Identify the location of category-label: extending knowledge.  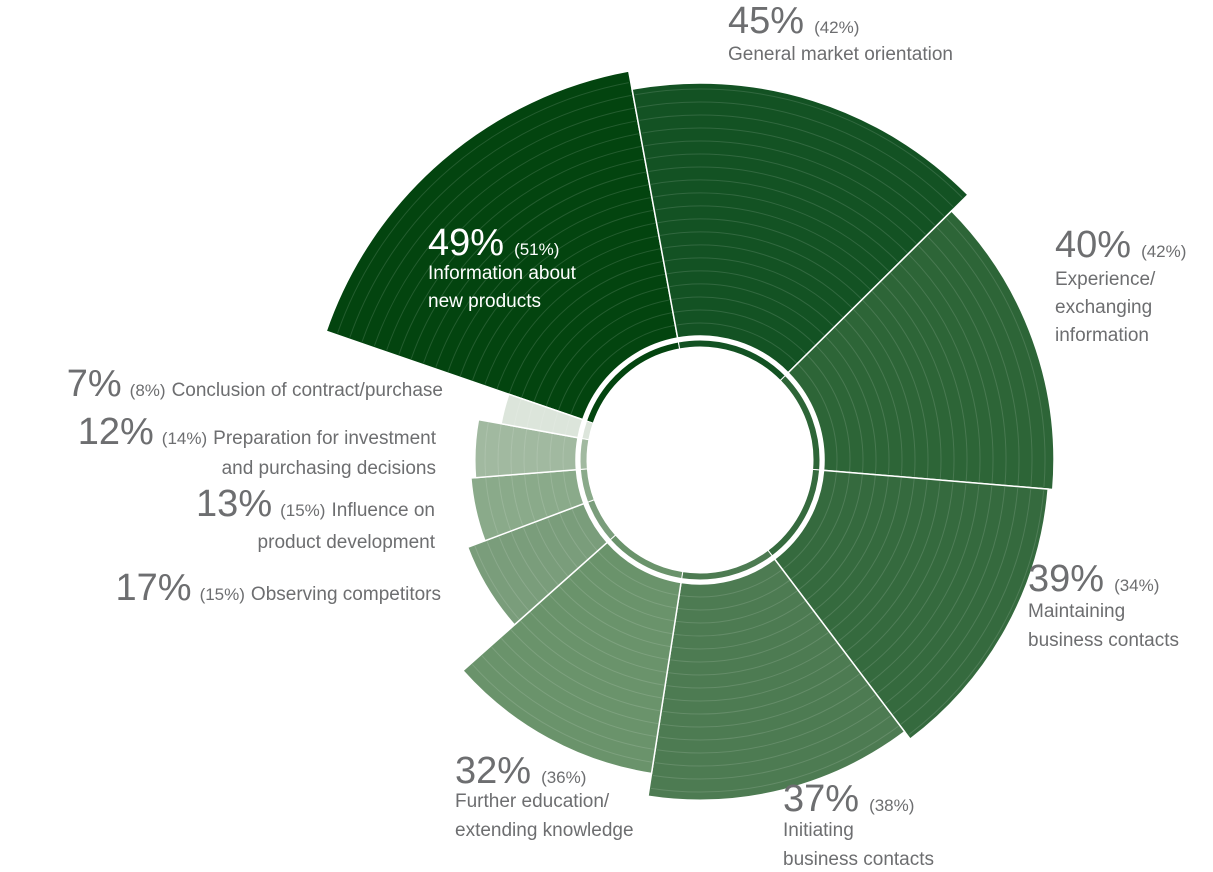
(544, 830).